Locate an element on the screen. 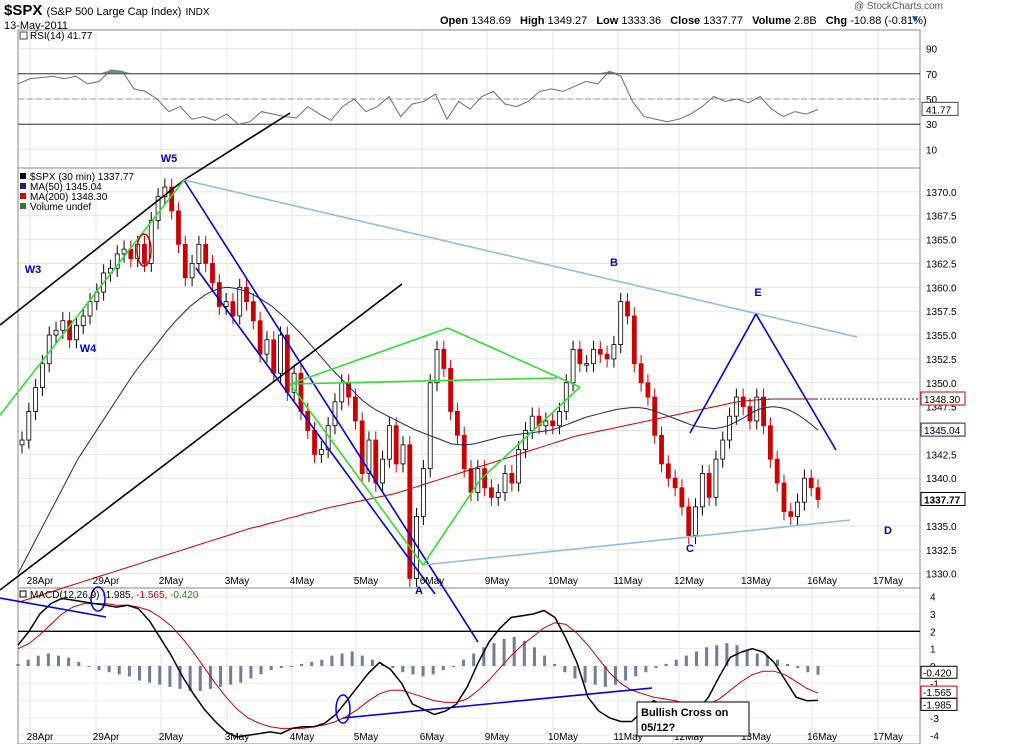  rsi-legend: RSI(14) 41.77 is located at coordinates (61, 36).